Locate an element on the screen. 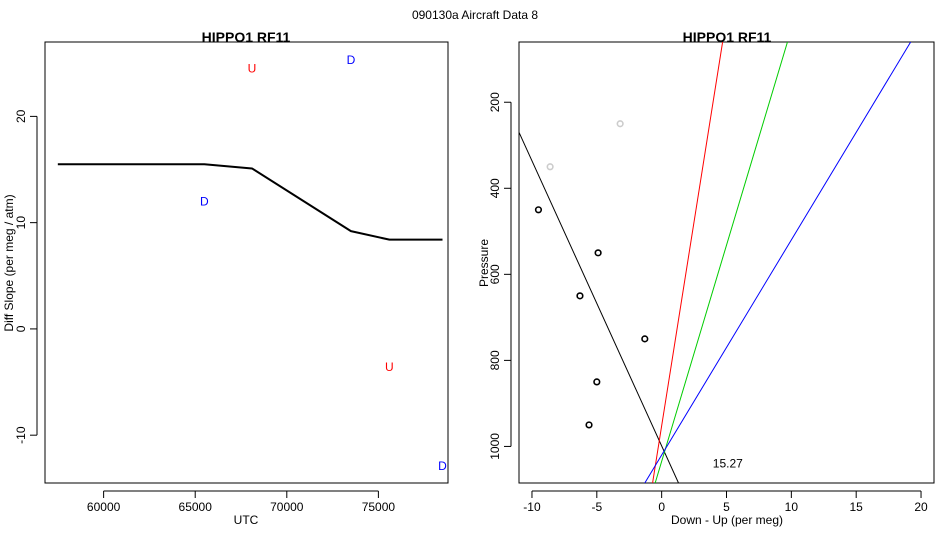 This screenshot has height=550, width=950. left-x-tick-label: 70000 is located at coordinates (287, 507).